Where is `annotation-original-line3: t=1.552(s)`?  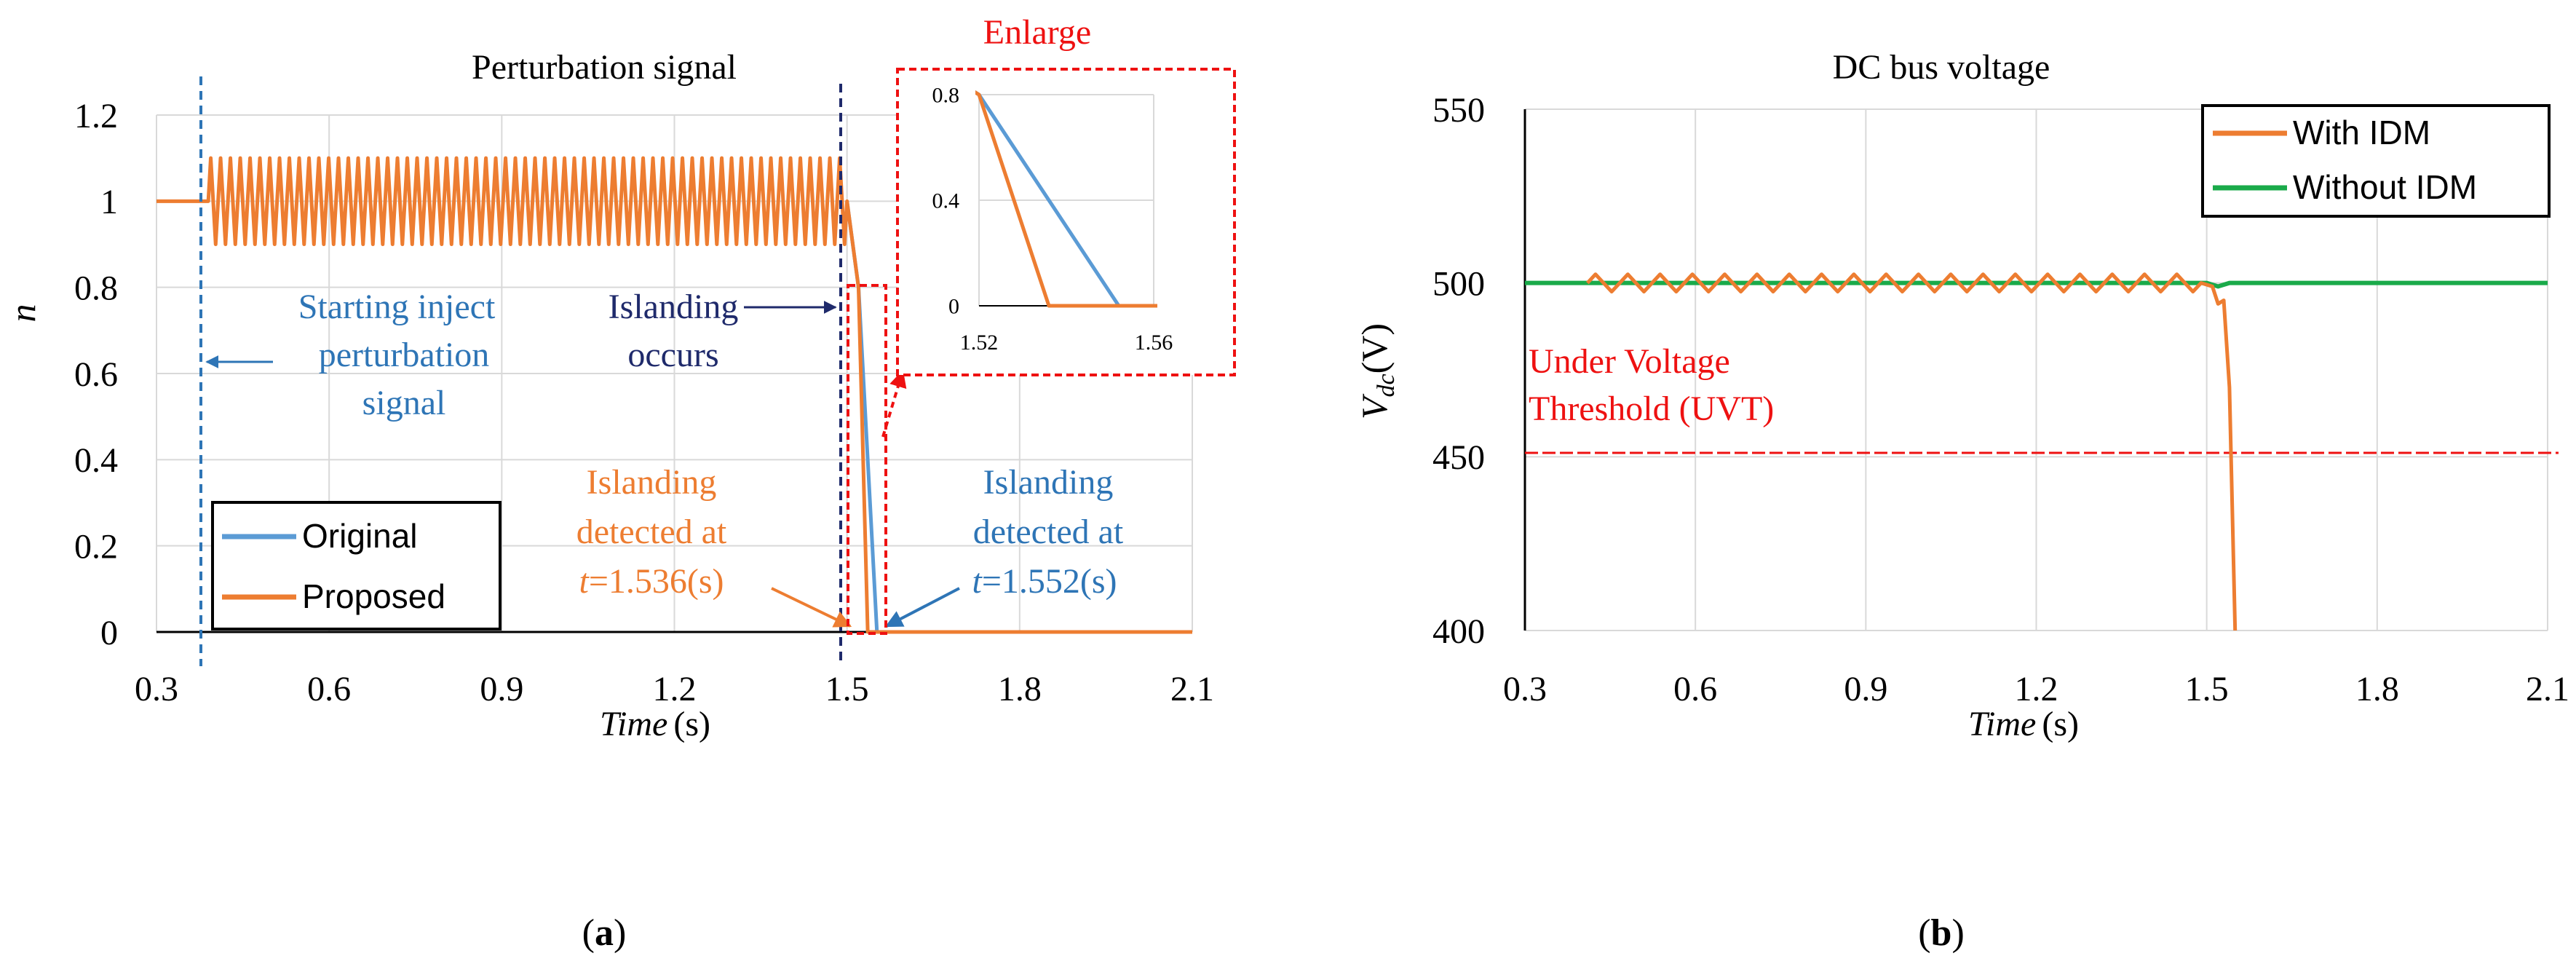 annotation-original-line3: t=1.552(s) is located at coordinates (1044, 581).